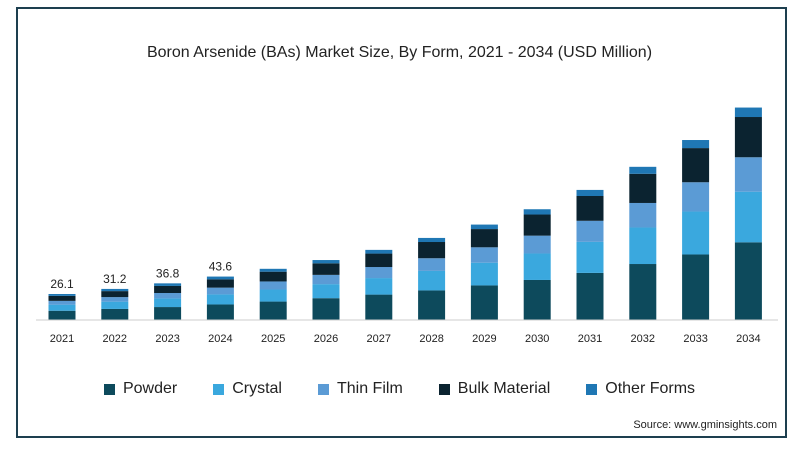 The width and height of the screenshot is (799, 453). Describe the element at coordinates (326, 339) in the screenshot. I see `x-tick-label: 2026` at that location.